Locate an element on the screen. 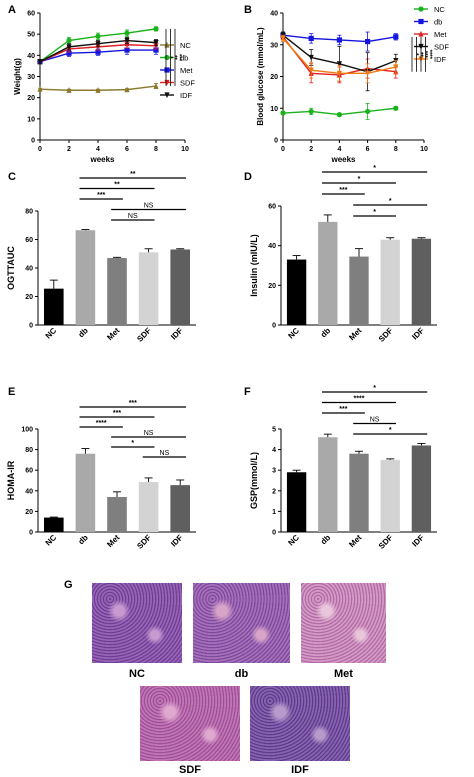 This screenshot has width=474, height=777. x-tick-label: 10 is located at coordinates (185, 149).